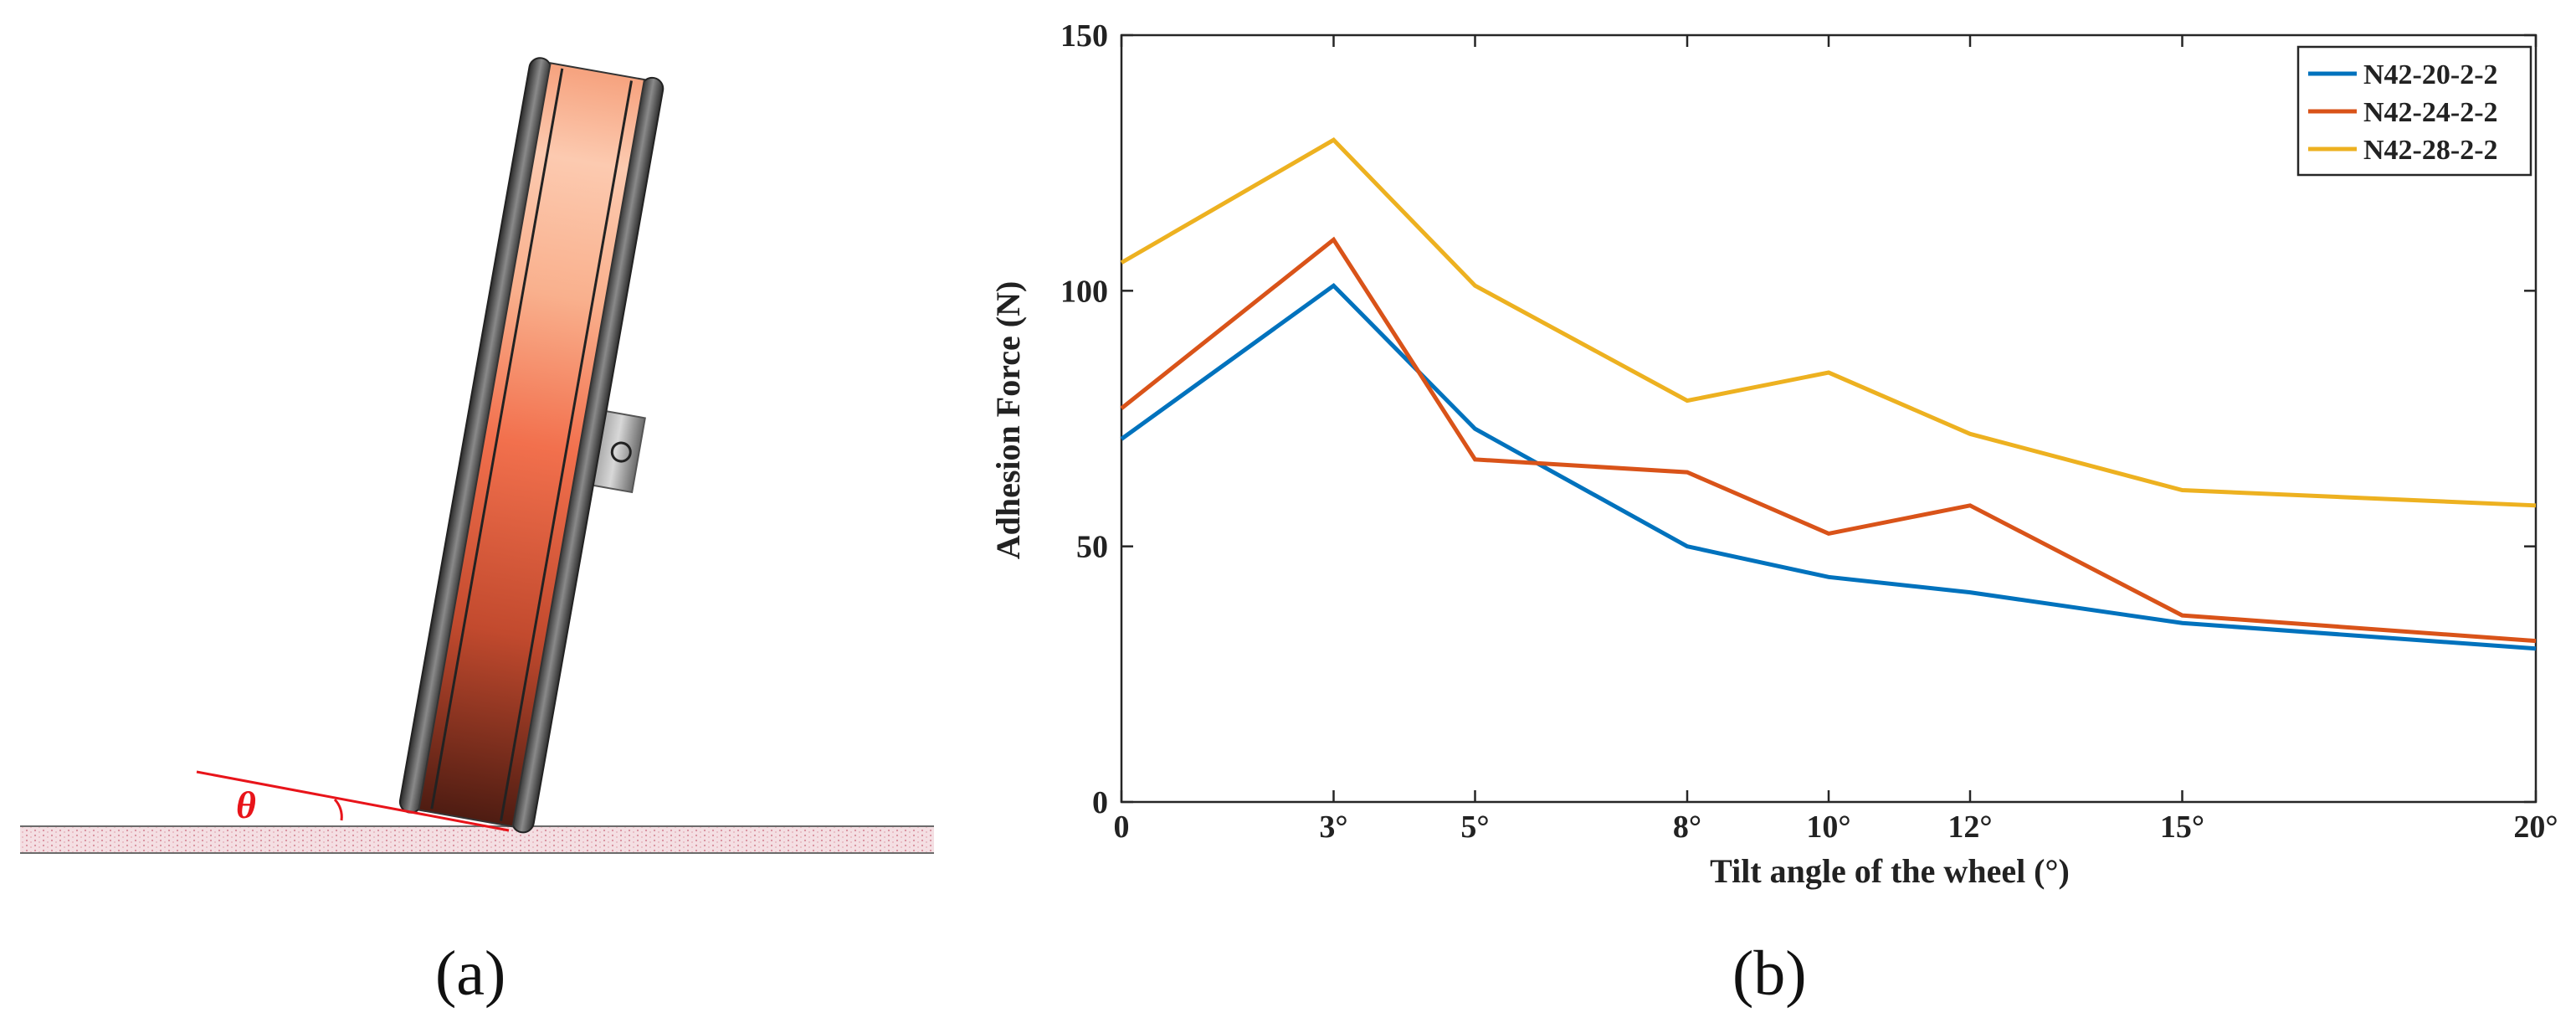  What do you see at coordinates (1084, 291) in the screenshot?
I see `y-tick-label: 100` at bounding box center [1084, 291].